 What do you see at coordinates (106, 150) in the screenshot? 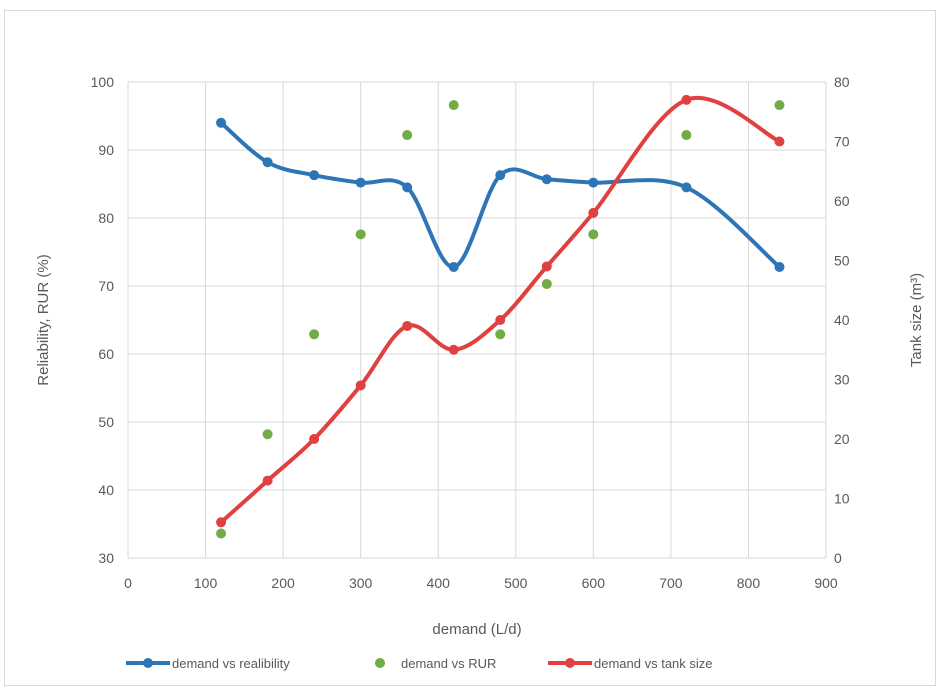
I see `y-tick-label: 90` at bounding box center [106, 150].